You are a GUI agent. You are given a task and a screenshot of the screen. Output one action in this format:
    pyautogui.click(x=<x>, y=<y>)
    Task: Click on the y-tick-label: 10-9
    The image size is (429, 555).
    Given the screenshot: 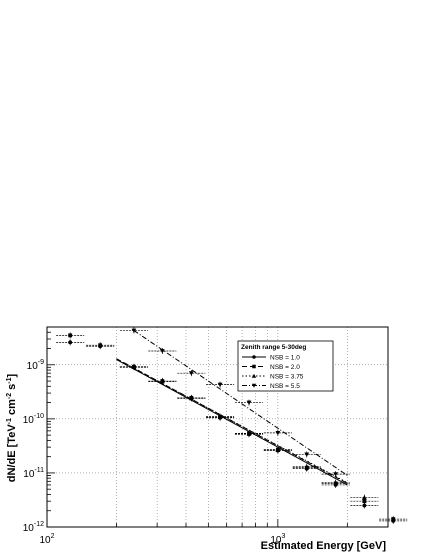 What is the action you would take?
    pyautogui.click(x=35, y=365)
    